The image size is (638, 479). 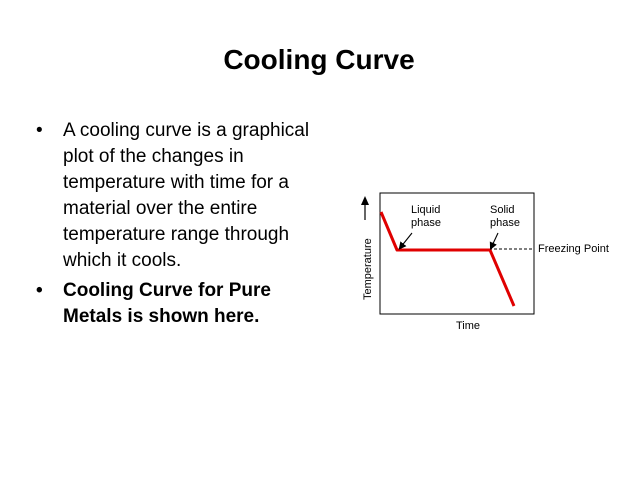 What do you see at coordinates (573, 249) in the screenshot?
I see `freezing-point-label: Freezing Point` at bounding box center [573, 249].